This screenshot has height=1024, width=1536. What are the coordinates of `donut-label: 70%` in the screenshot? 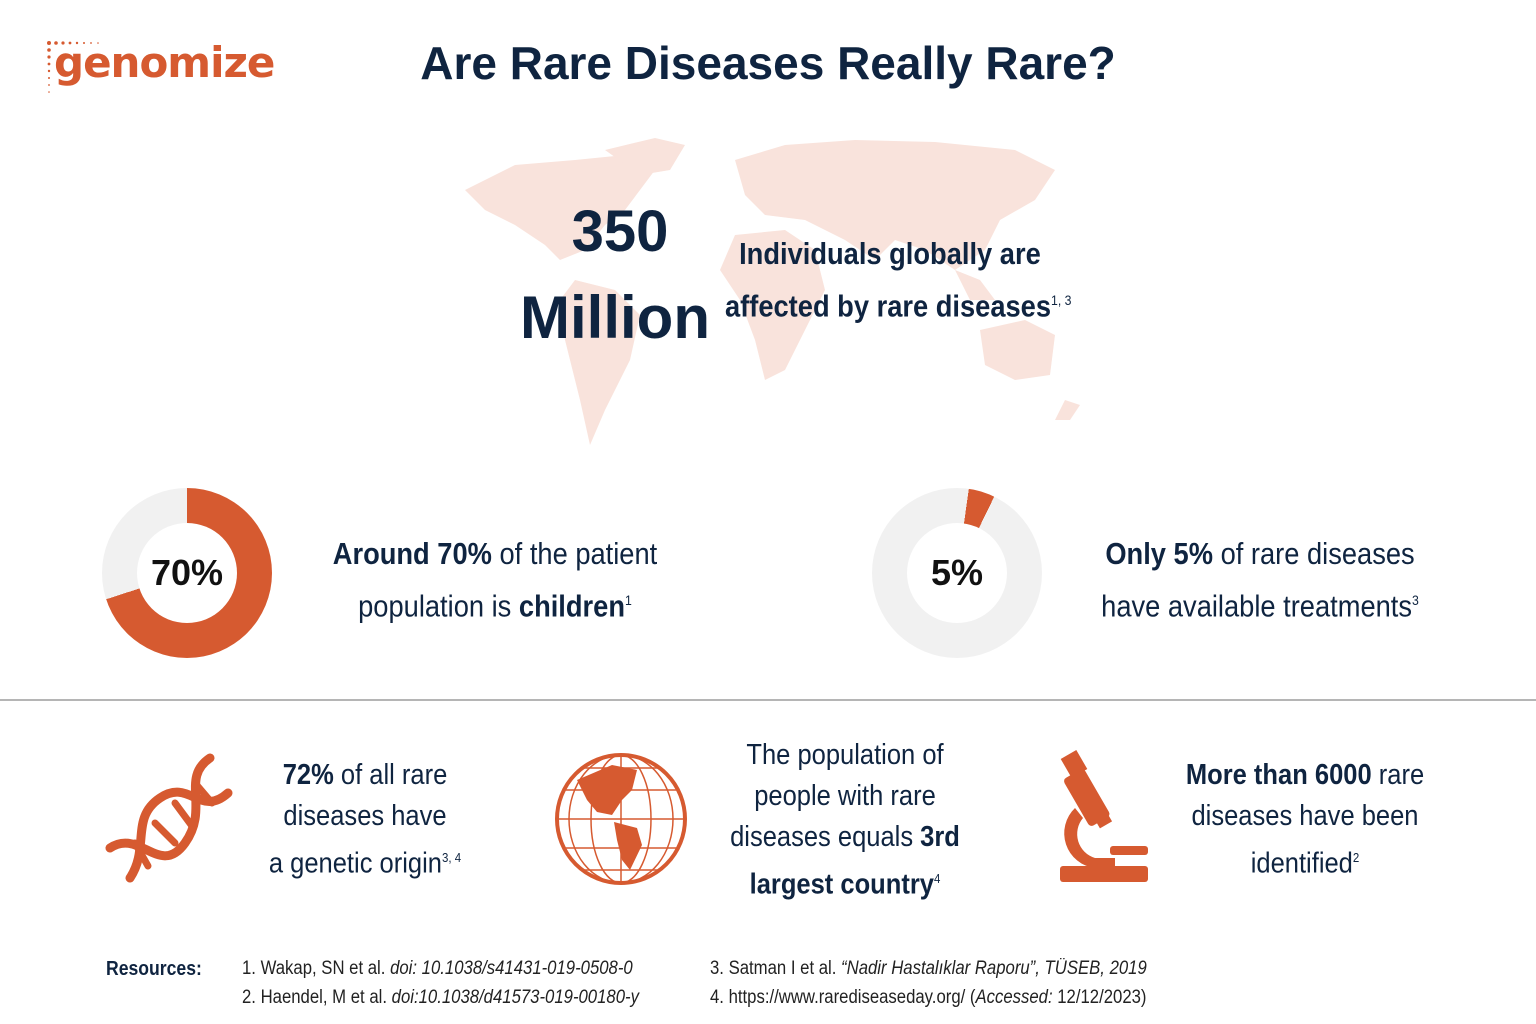 It's located at (187, 573).